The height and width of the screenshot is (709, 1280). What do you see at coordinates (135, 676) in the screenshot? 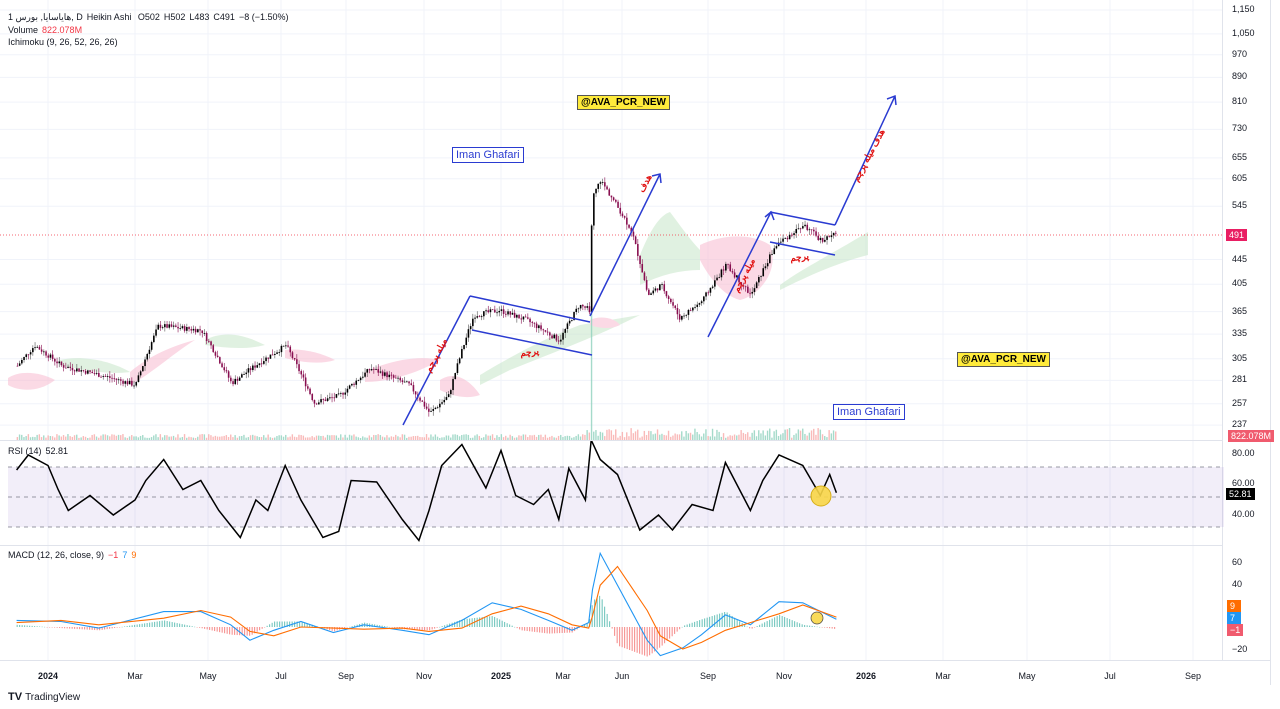
I see `time-tick: Mar` at bounding box center [135, 676].